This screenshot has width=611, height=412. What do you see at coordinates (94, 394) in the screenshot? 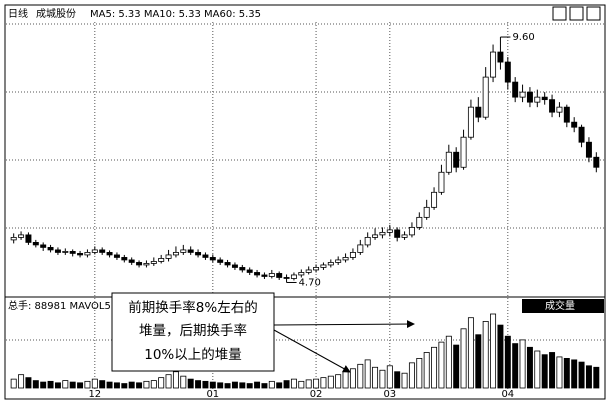
I see `x-tick-label: 12` at bounding box center [94, 394].